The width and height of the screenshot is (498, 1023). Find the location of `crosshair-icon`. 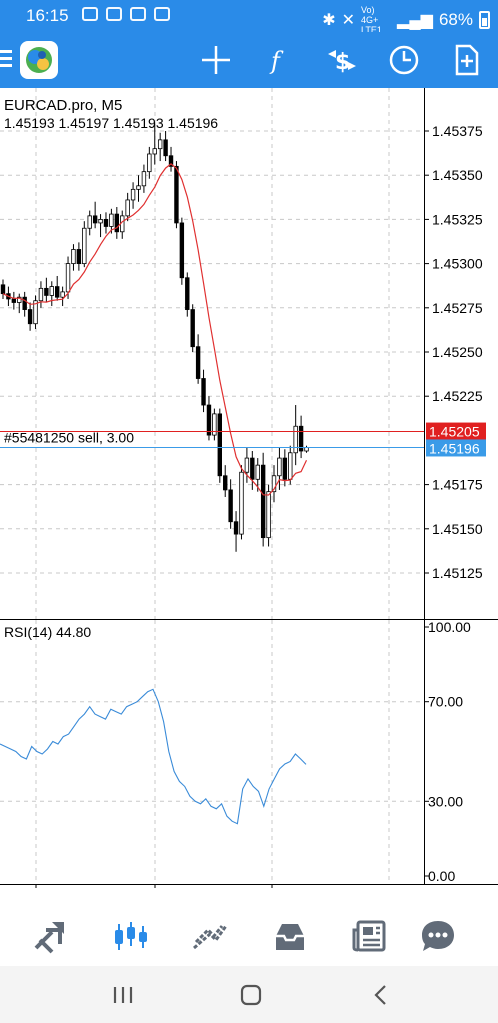

crosshair-icon is located at coordinates (216, 60).